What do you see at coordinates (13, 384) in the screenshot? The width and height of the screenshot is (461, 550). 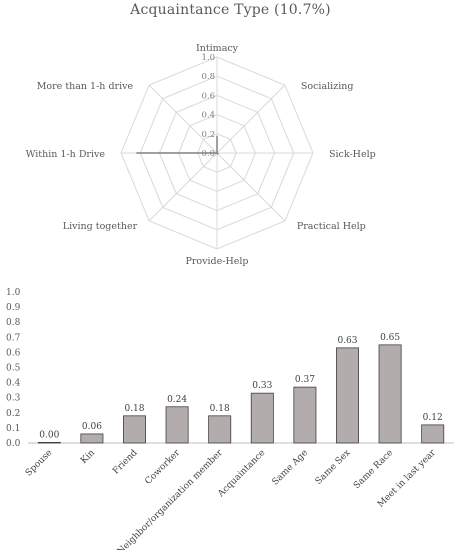 I see `y-tick-label: 0.4` at bounding box center [13, 384].